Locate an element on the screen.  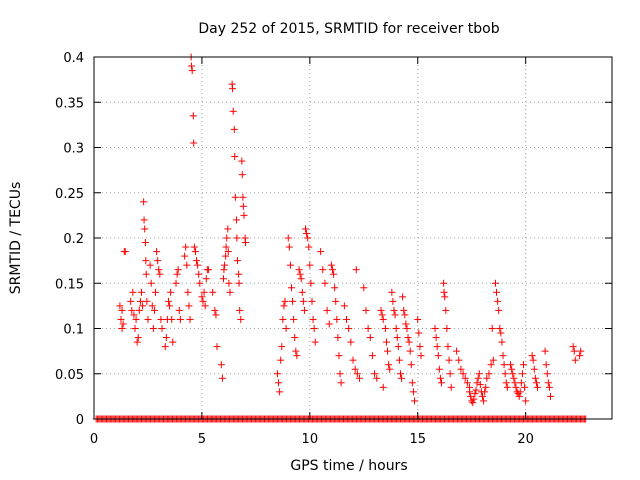
y-tick-label: 0.4 is located at coordinates (73, 58).